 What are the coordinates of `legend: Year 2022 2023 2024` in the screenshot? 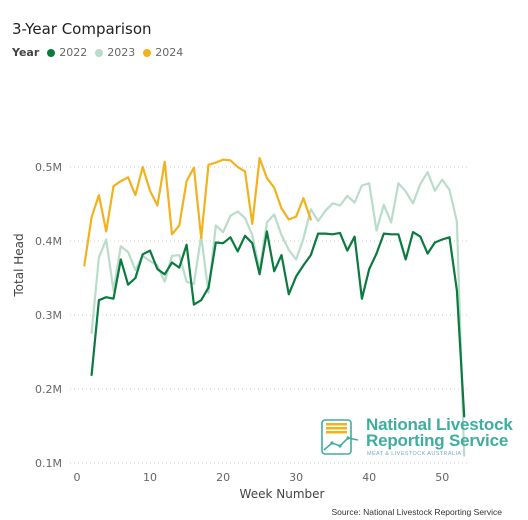 It's located at (101, 52).